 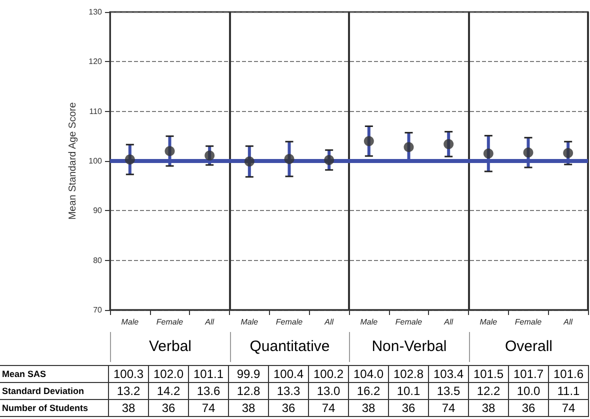 I want to click on data-label: 100.3, so click(x=128, y=374).